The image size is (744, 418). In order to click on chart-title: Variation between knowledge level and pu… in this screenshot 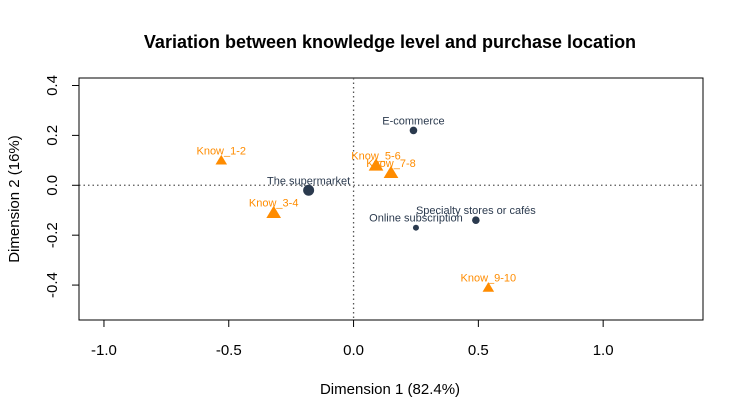, I will do `click(390, 42)`.